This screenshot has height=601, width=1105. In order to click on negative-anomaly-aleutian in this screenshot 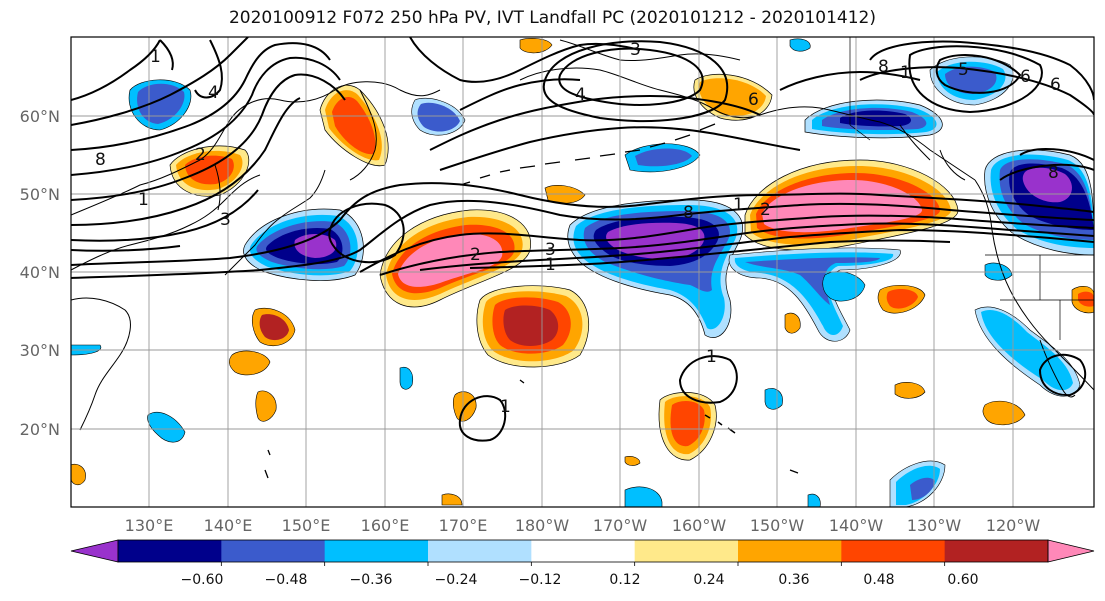, I will do `click(662, 158)`.